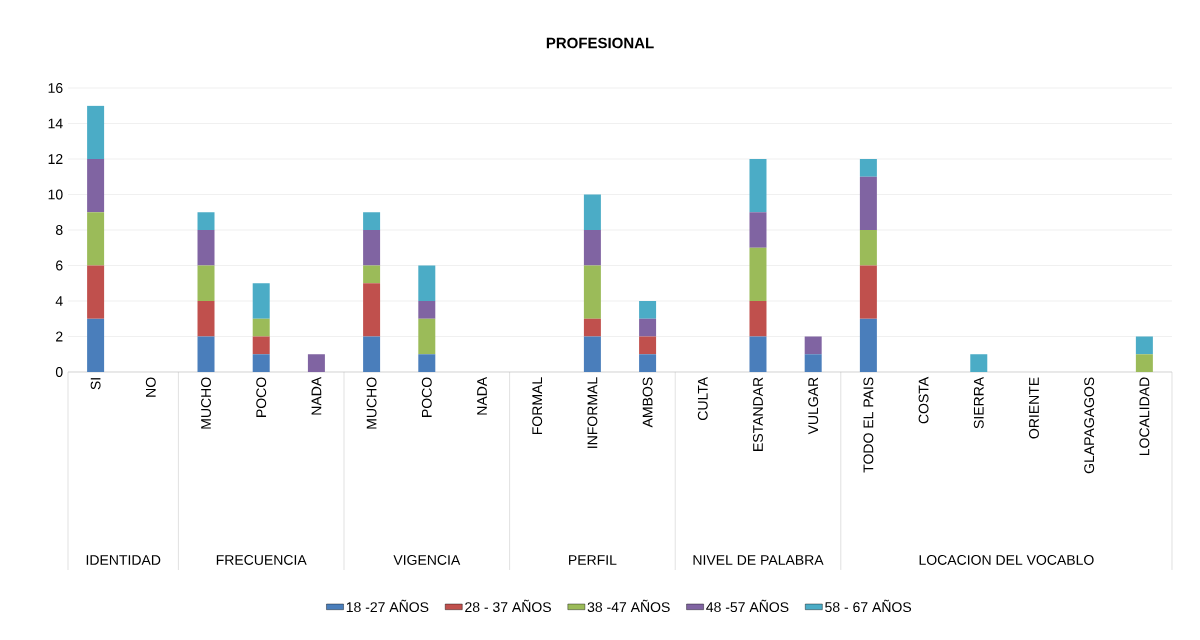 The image size is (1200, 640). I want to click on legend-label: 58 - 67 AÑOS, so click(868, 606).